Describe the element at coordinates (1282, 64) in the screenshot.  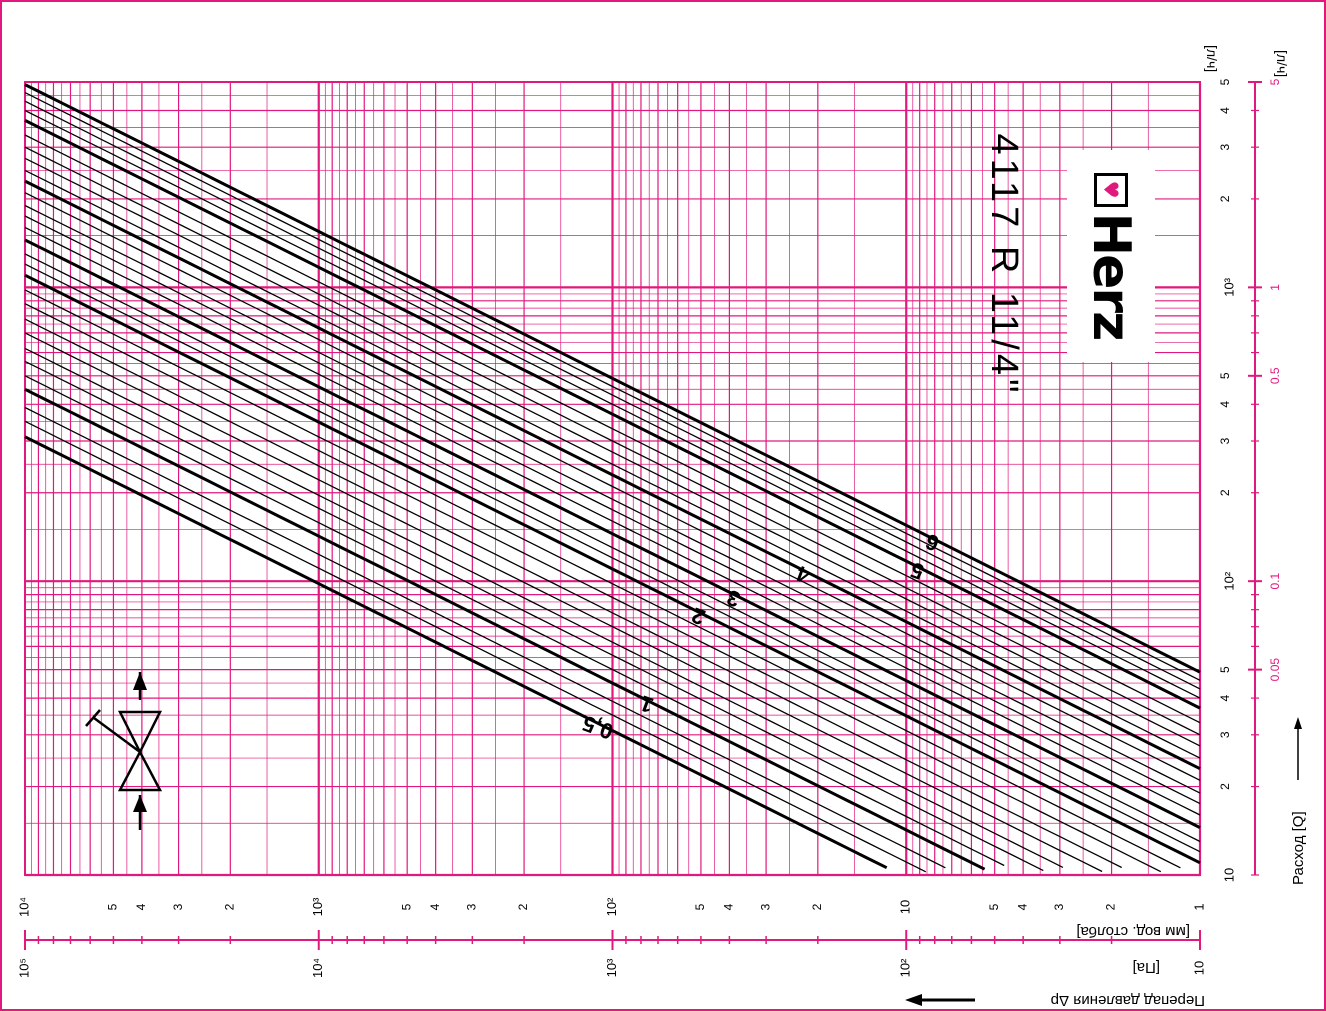
I see `y-unit-m3h: [л/ч]` at that location.